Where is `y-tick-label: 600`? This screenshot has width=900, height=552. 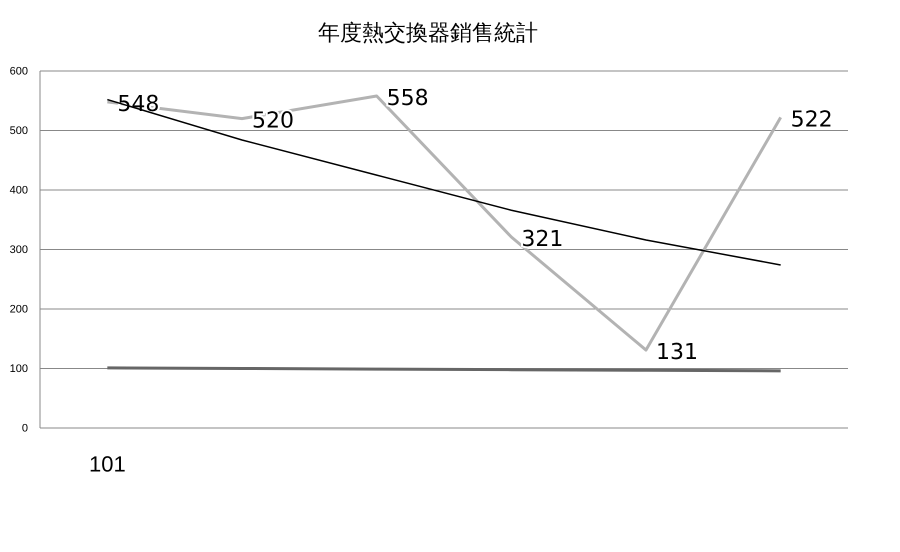
y-tick-label: 600 is located at coordinates (19, 72).